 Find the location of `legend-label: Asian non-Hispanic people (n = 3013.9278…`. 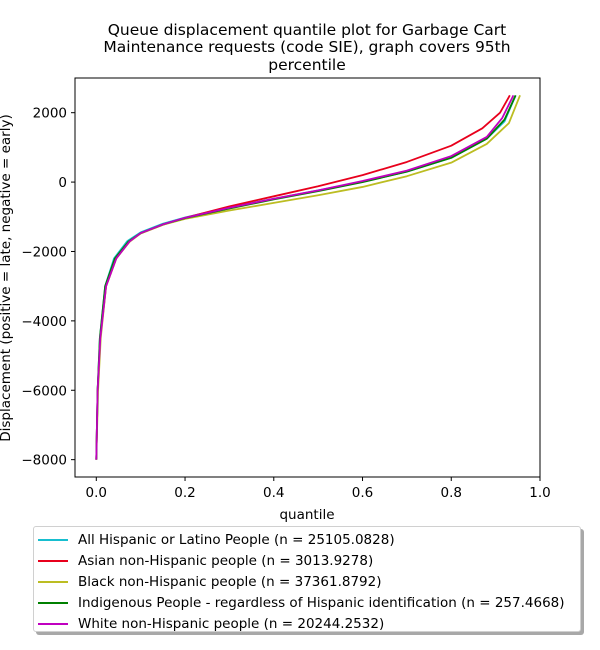

legend-label: Asian non-Hispanic people (n = 3013.9278… is located at coordinates (226, 560).